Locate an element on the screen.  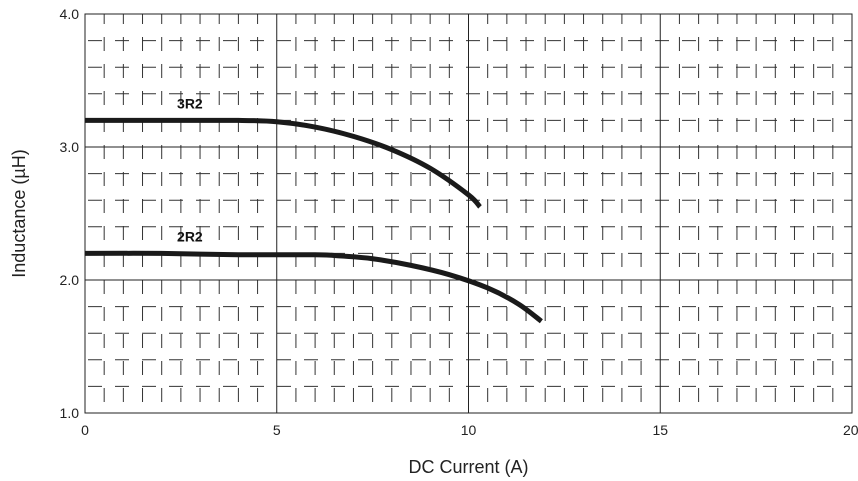
x-tick-label: 5 is located at coordinates (277, 430).